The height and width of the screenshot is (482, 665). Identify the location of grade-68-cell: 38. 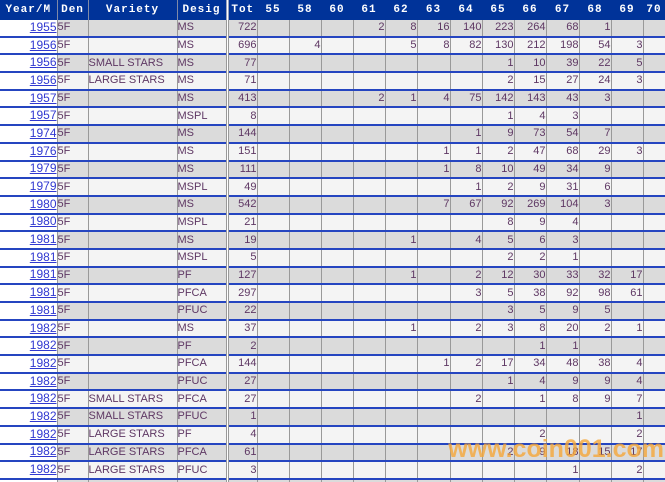
(594, 364).